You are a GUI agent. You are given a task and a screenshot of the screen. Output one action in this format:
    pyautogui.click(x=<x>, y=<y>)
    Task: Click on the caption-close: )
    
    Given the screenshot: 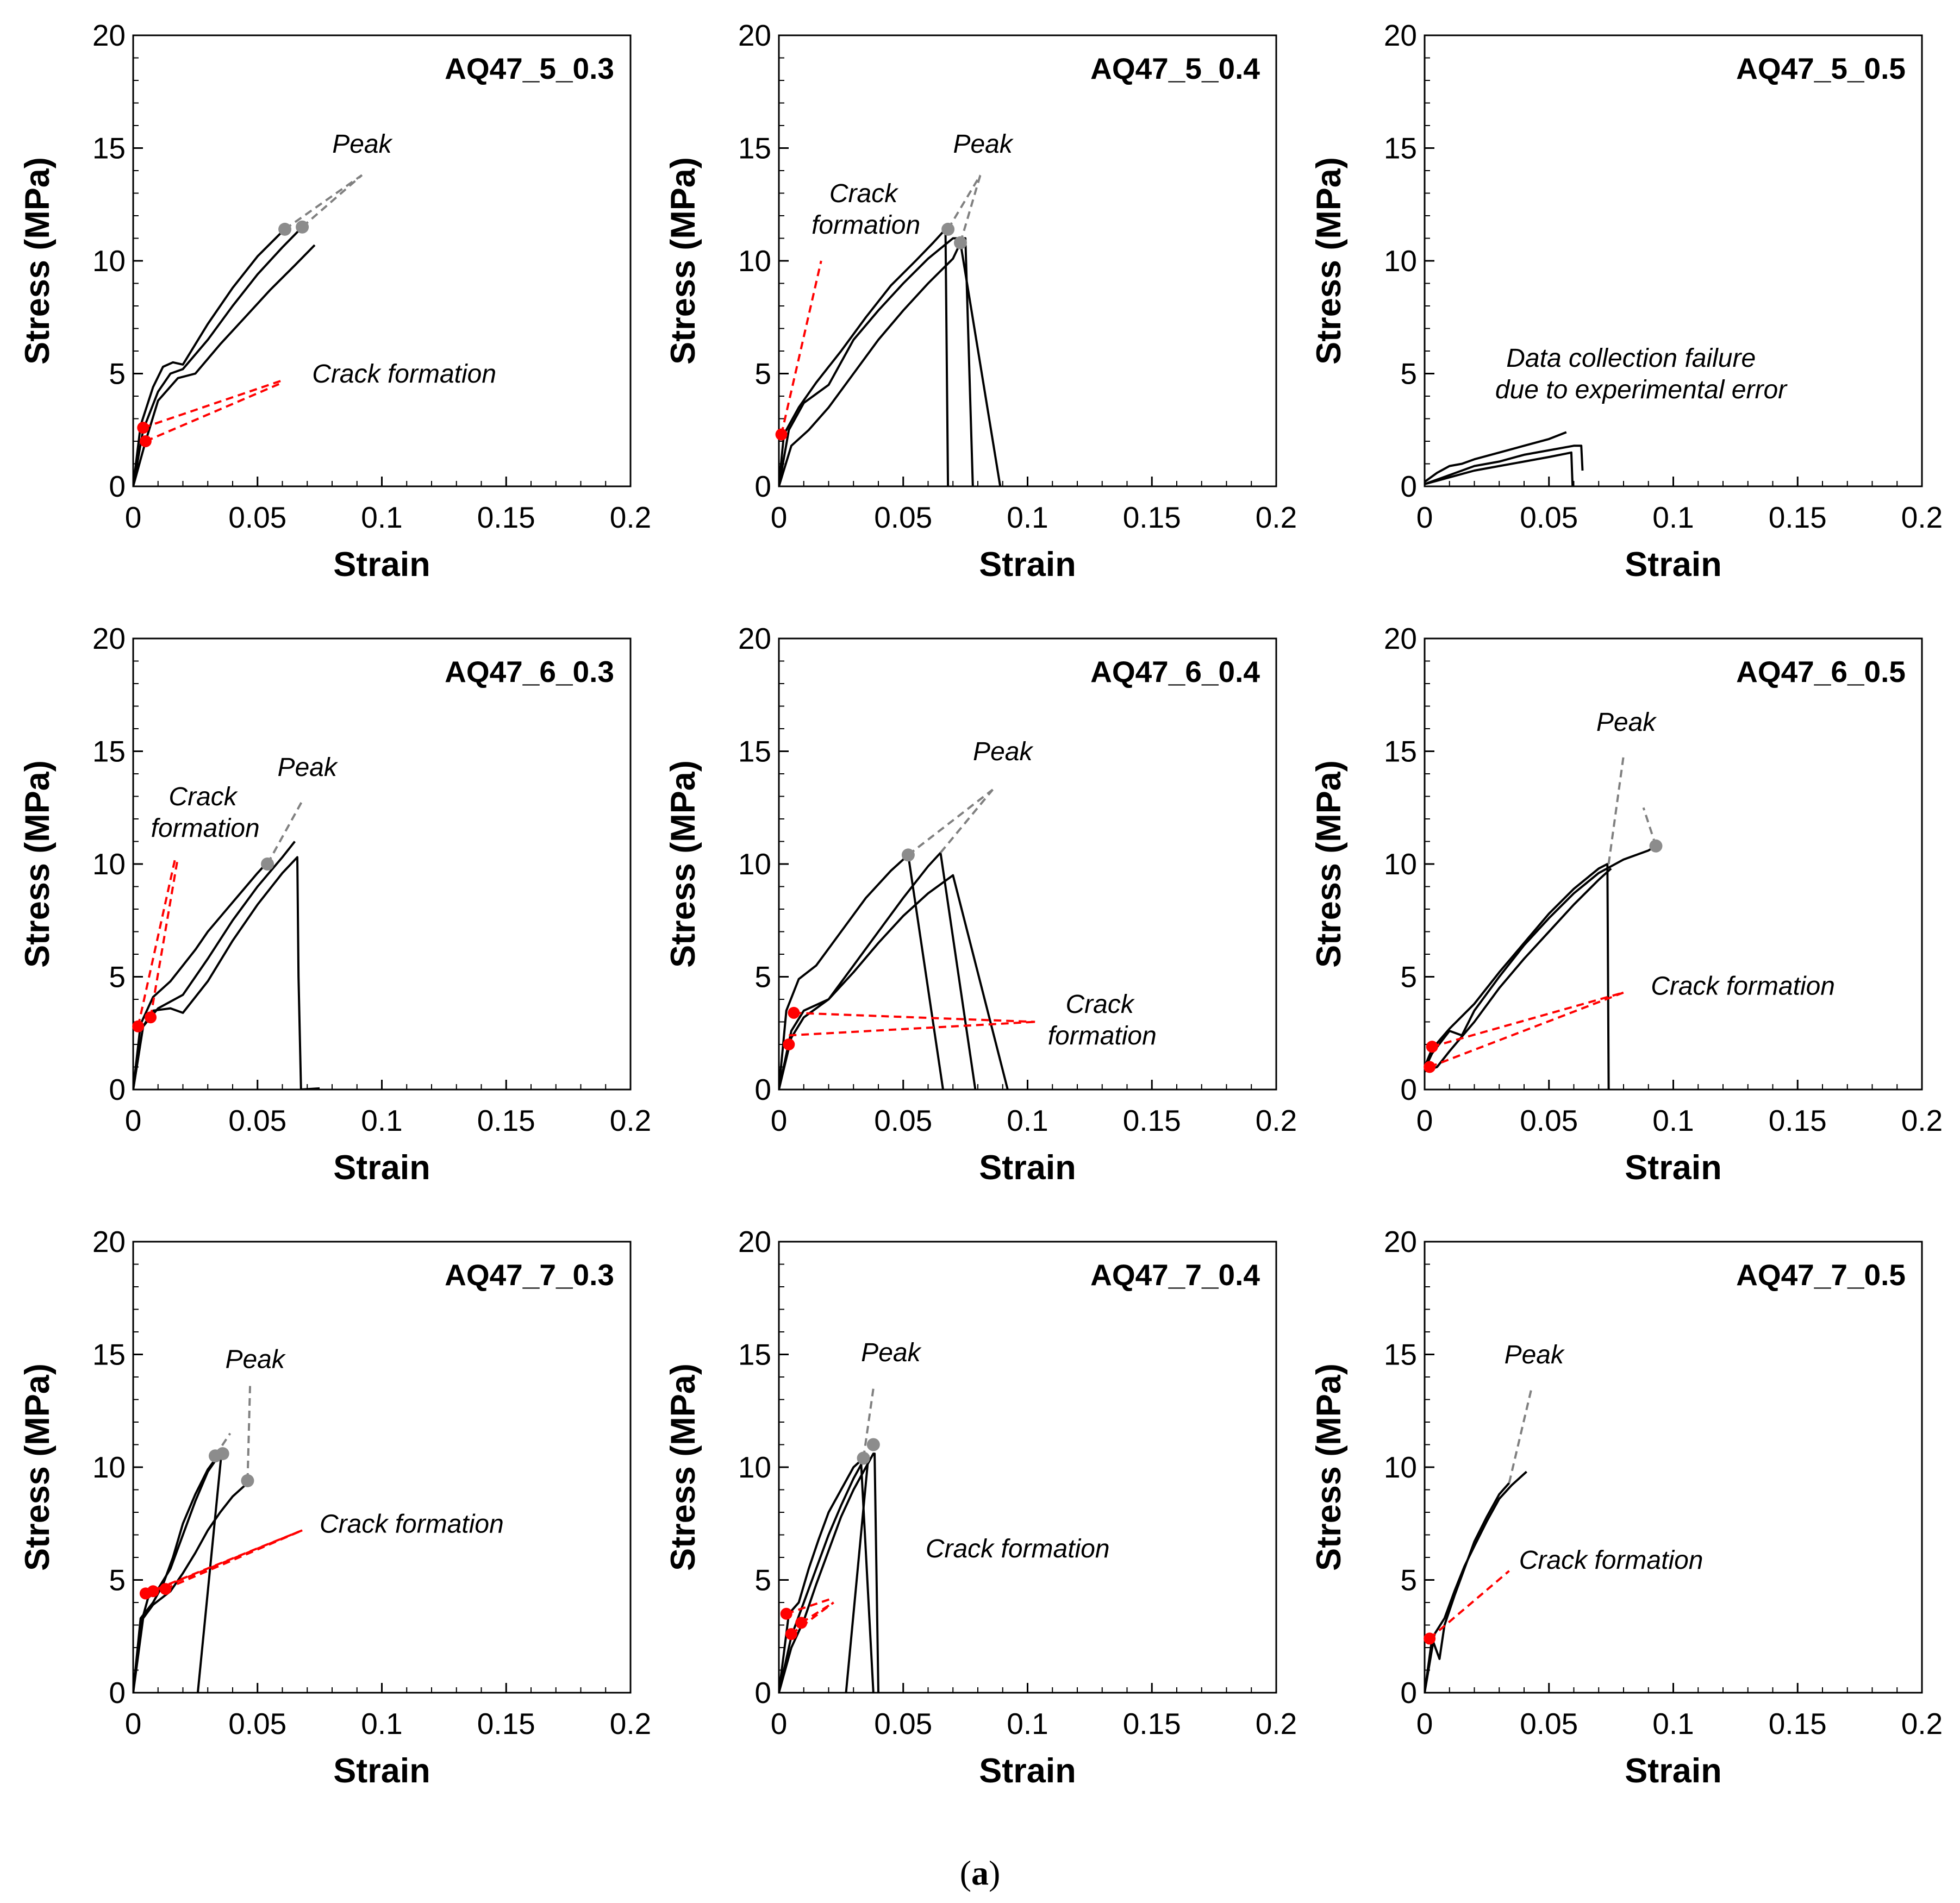 What is the action you would take?
    pyautogui.click(x=994, y=1873)
    